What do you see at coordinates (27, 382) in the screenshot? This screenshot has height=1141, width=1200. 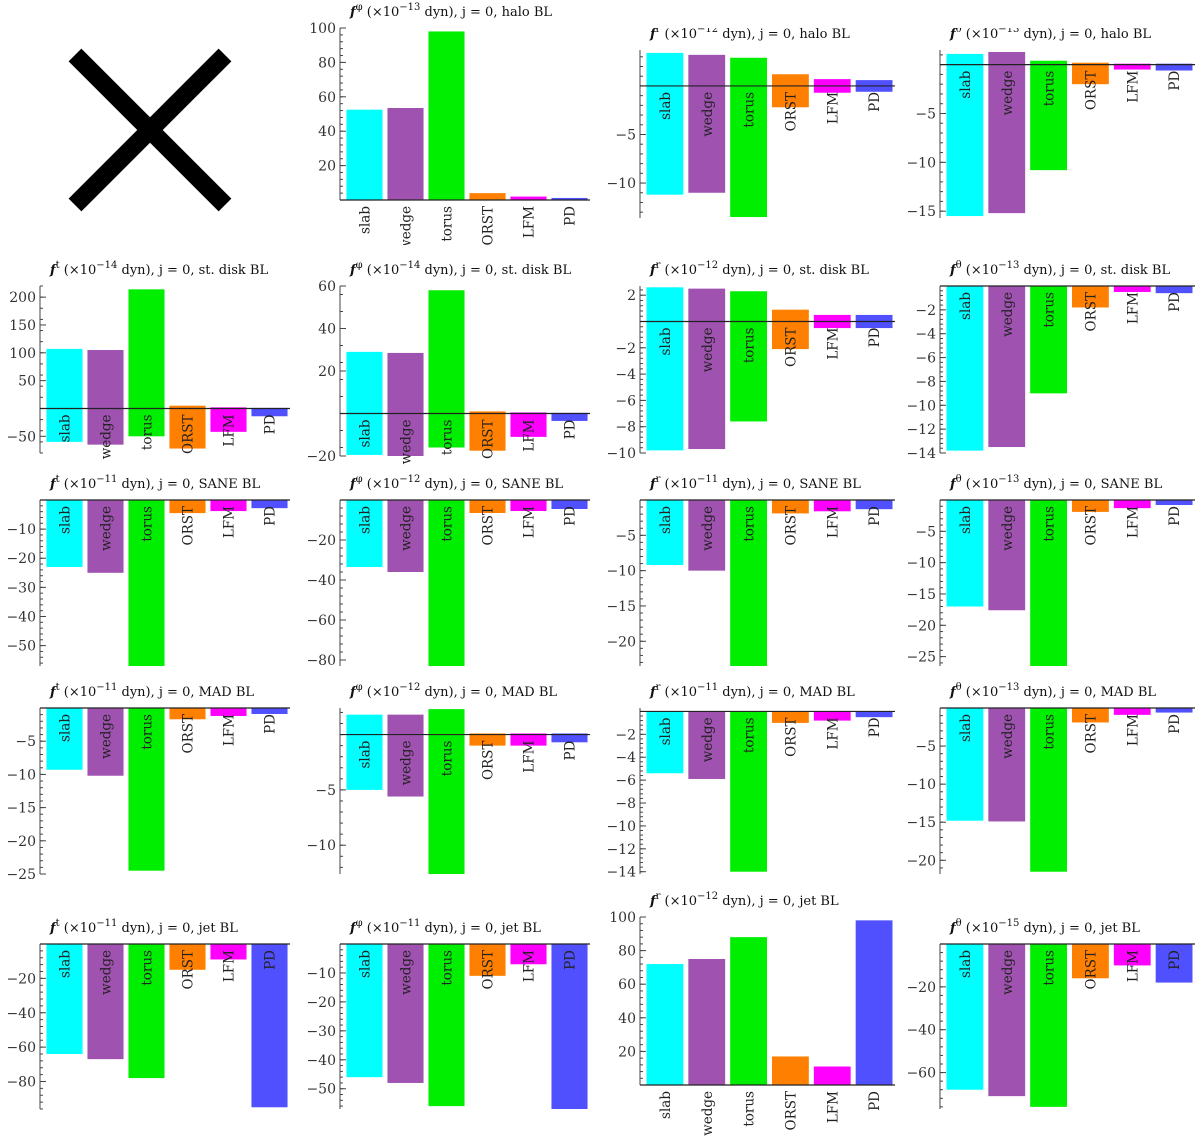 I see `y-tick-label: 50` at bounding box center [27, 382].